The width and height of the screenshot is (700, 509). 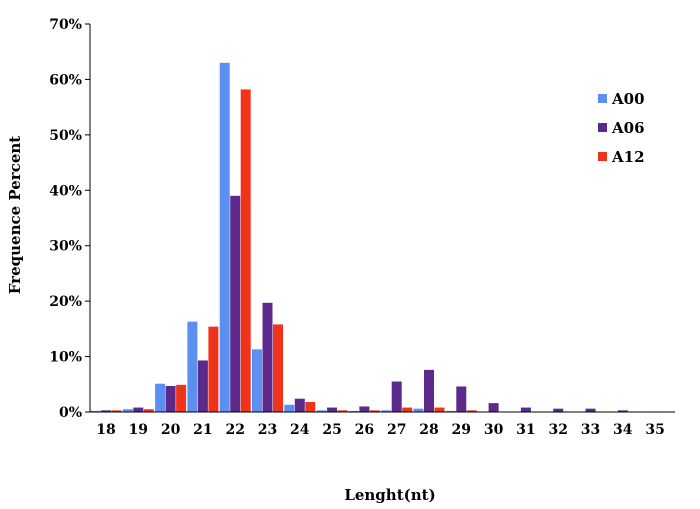 I want to click on x-tick-label: 24, so click(x=300, y=430).